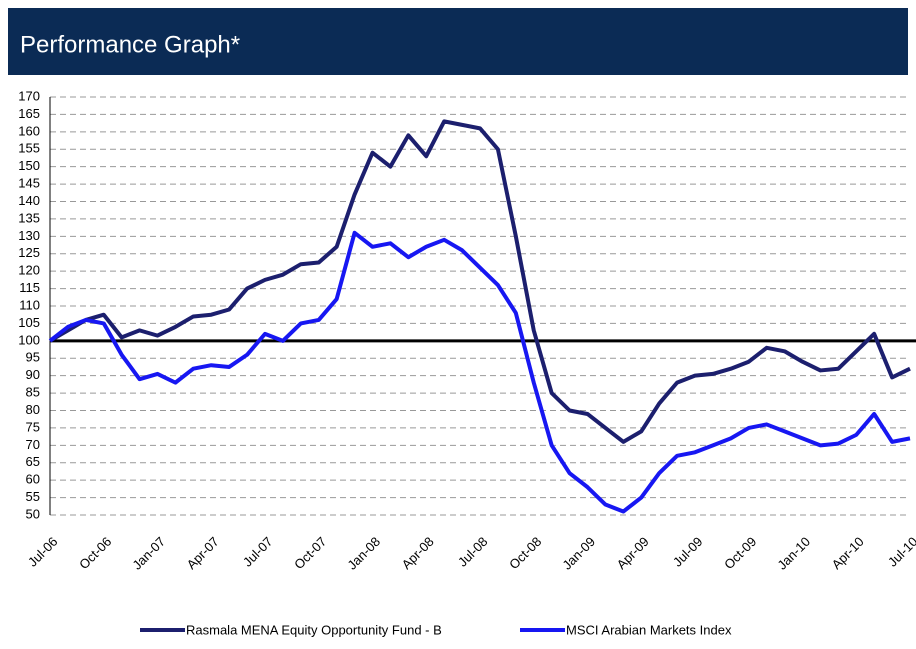 Image resolution: width=916 pixels, height=649 pixels. Describe the element at coordinates (29, 235) in the screenshot. I see `y-tick-label: 130` at that location.